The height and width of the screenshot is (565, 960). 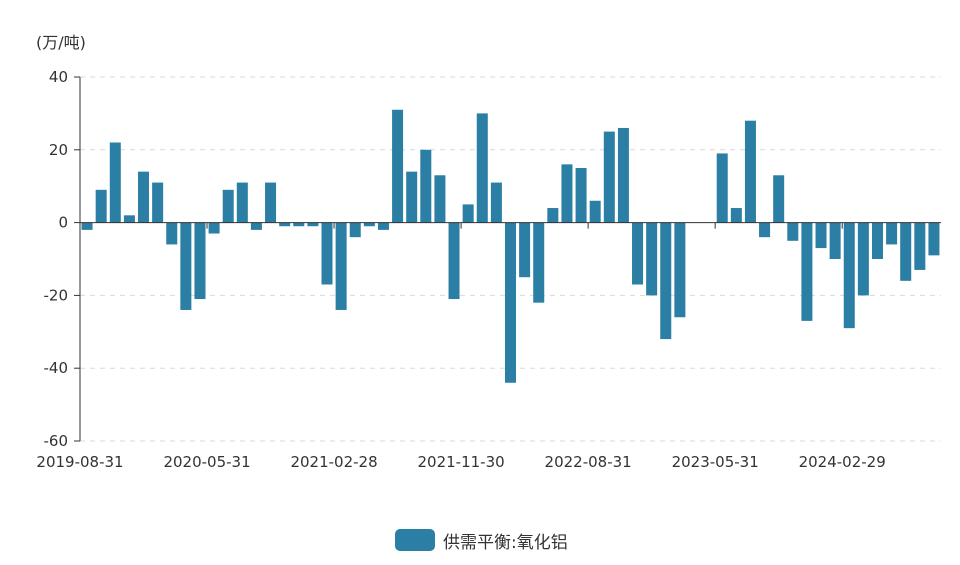 What do you see at coordinates (461, 462) in the screenshot?
I see `x-tick-label: 2021-11-30` at bounding box center [461, 462].